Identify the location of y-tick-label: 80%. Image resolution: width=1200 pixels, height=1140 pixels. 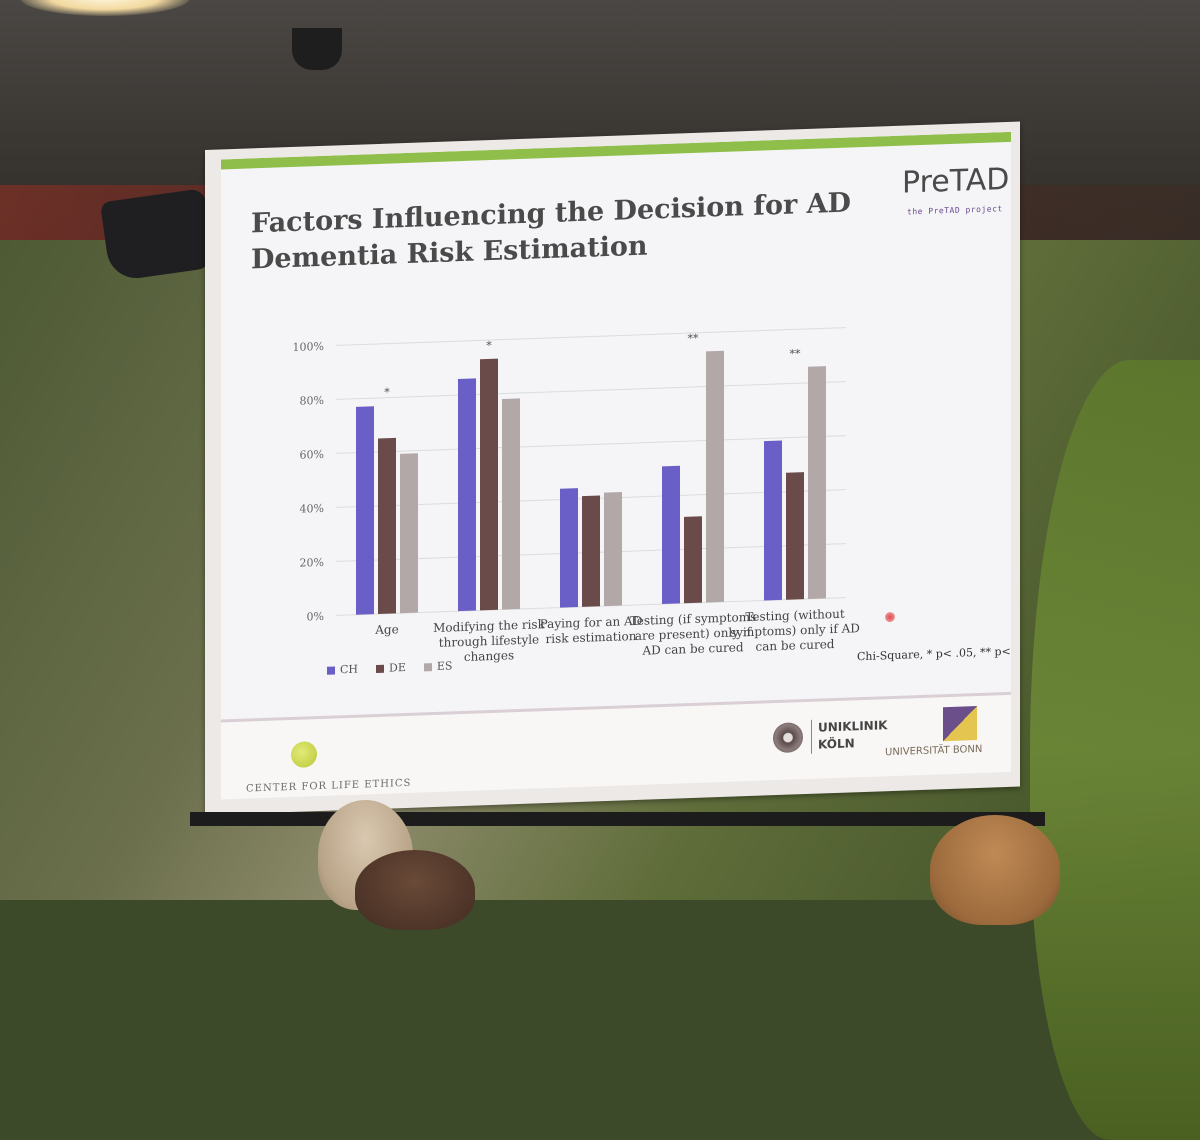
(312, 401).